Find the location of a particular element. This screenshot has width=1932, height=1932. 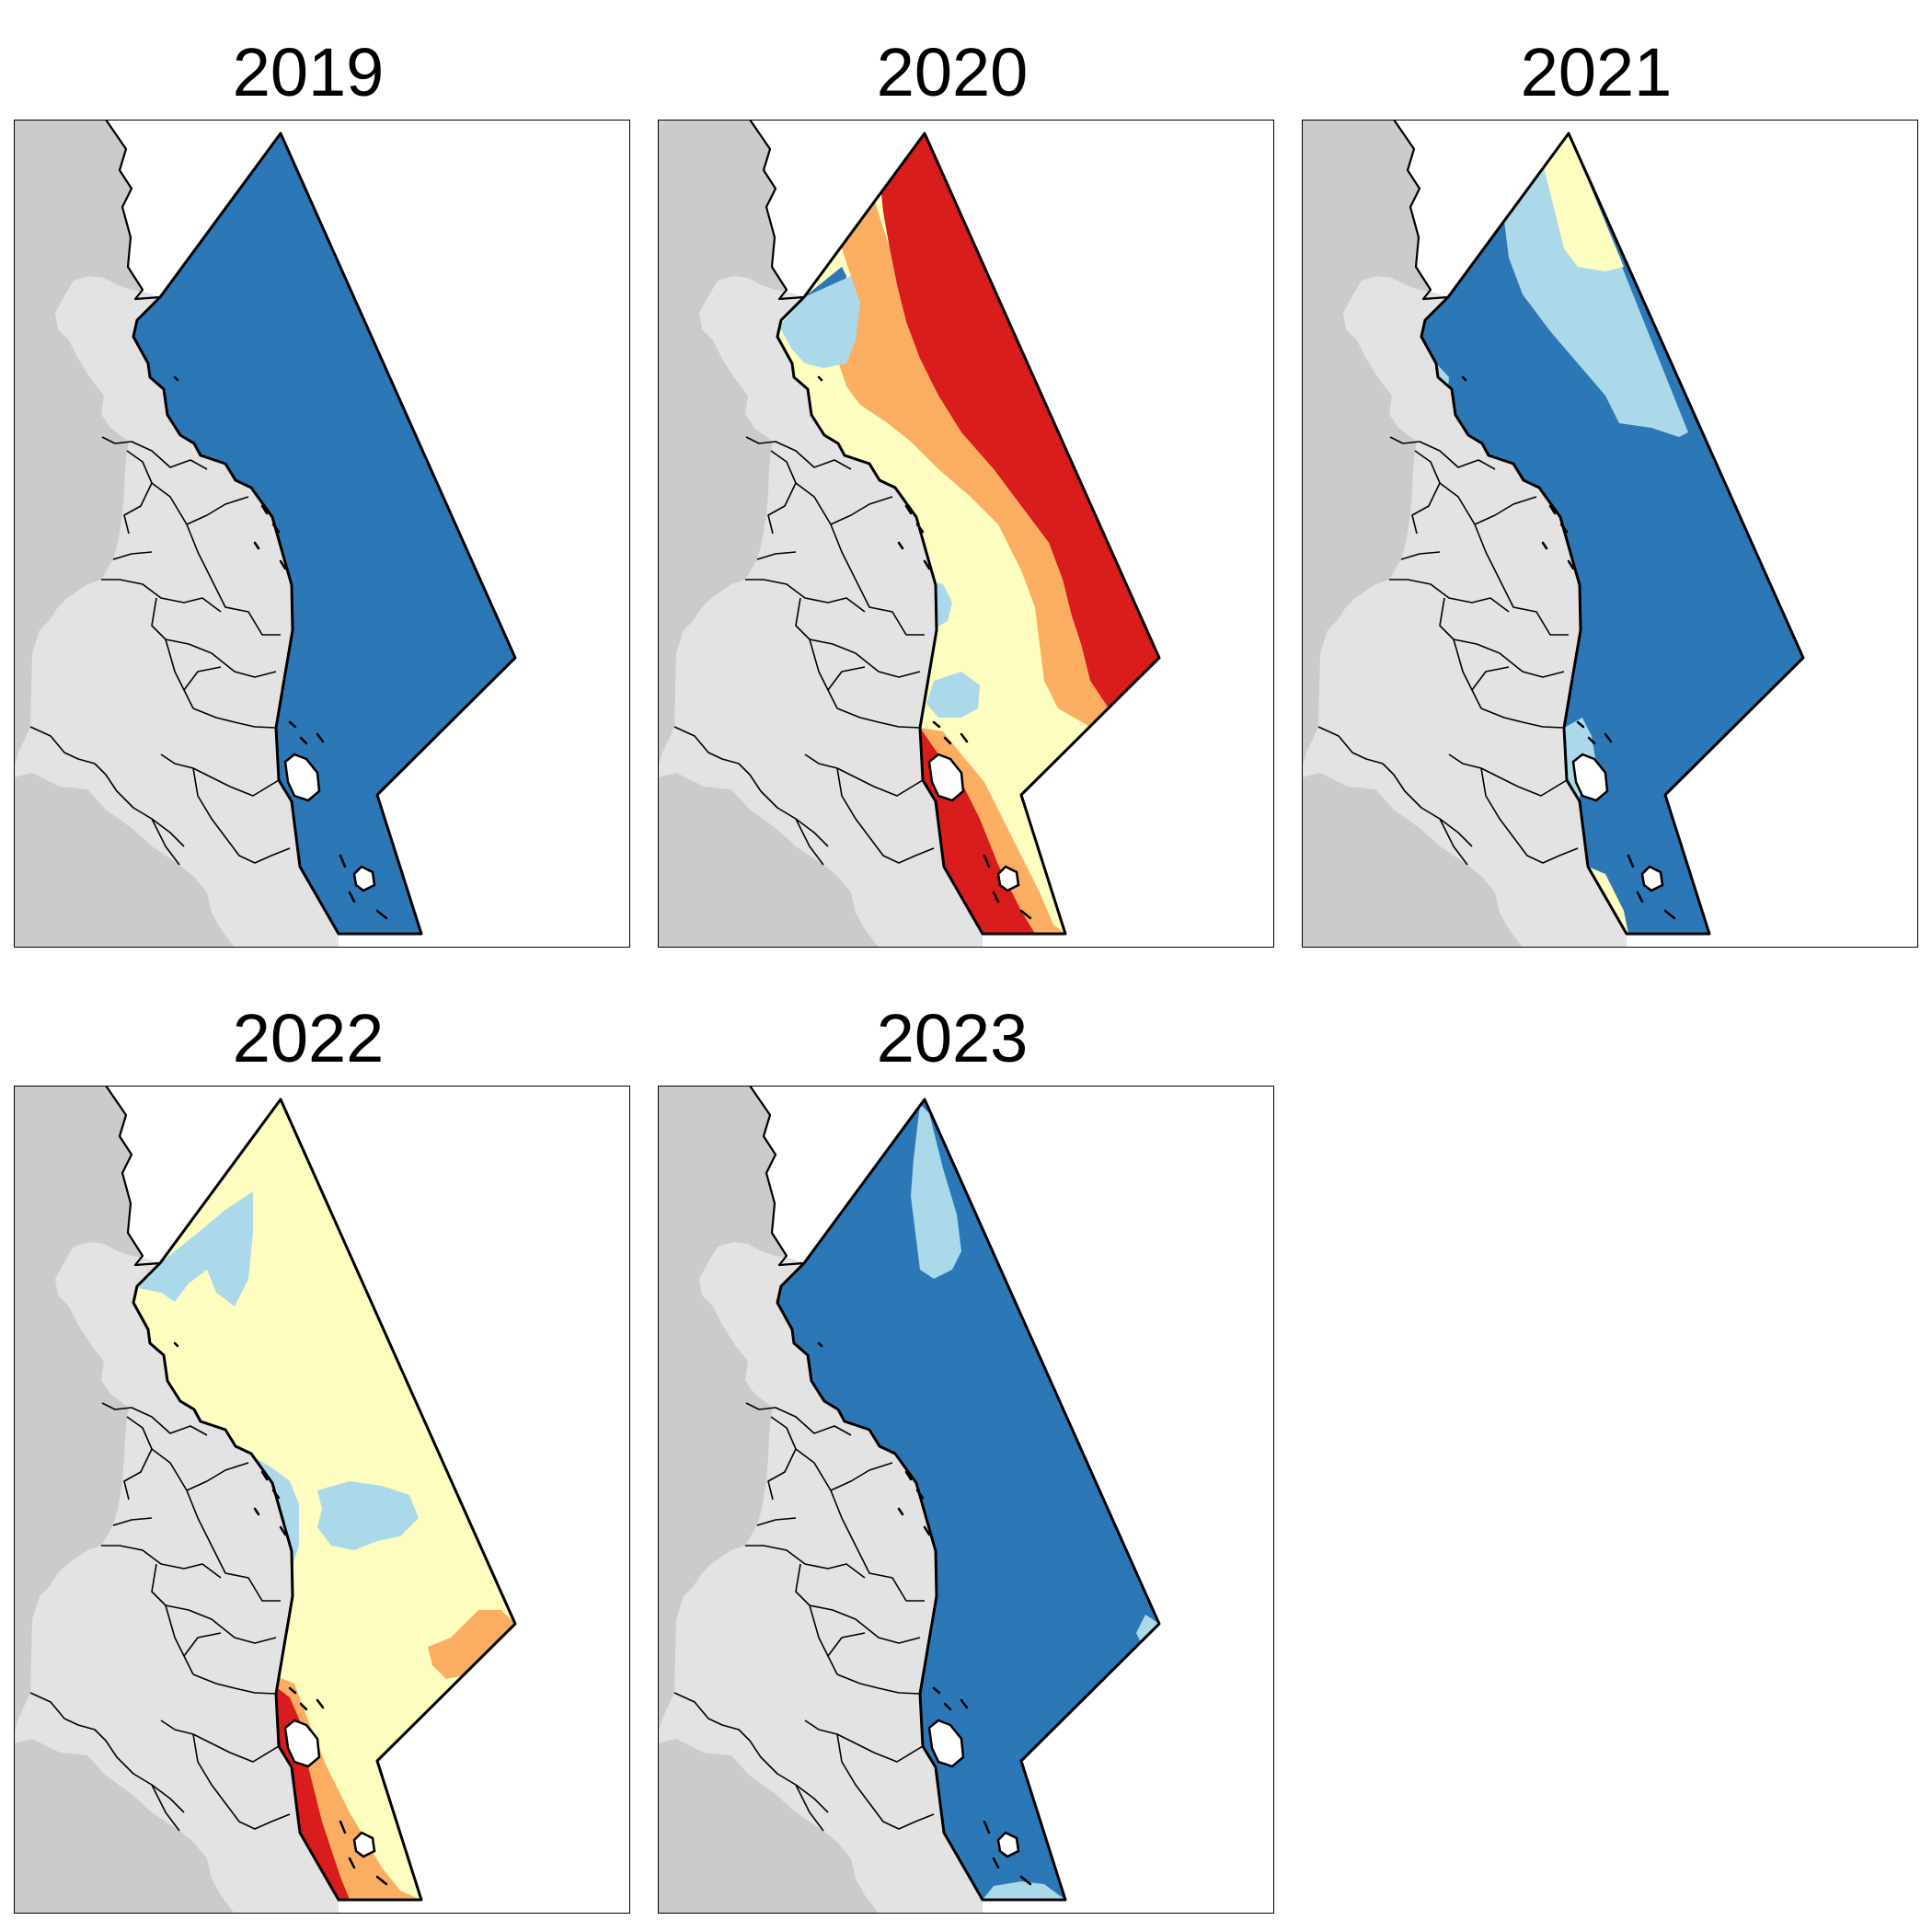

panel-title-2019: 2019 is located at coordinates (309, 72).